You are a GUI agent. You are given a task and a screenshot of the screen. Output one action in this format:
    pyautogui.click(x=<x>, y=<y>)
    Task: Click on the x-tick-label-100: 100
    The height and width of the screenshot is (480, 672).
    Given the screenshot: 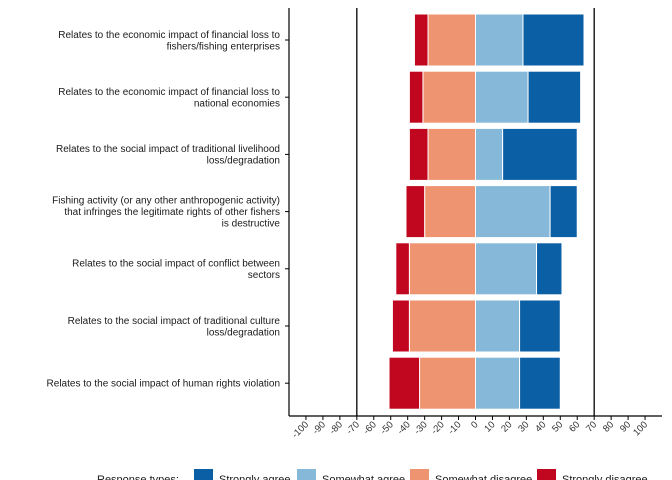 What is the action you would take?
    pyautogui.click(x=640, y=428)
    